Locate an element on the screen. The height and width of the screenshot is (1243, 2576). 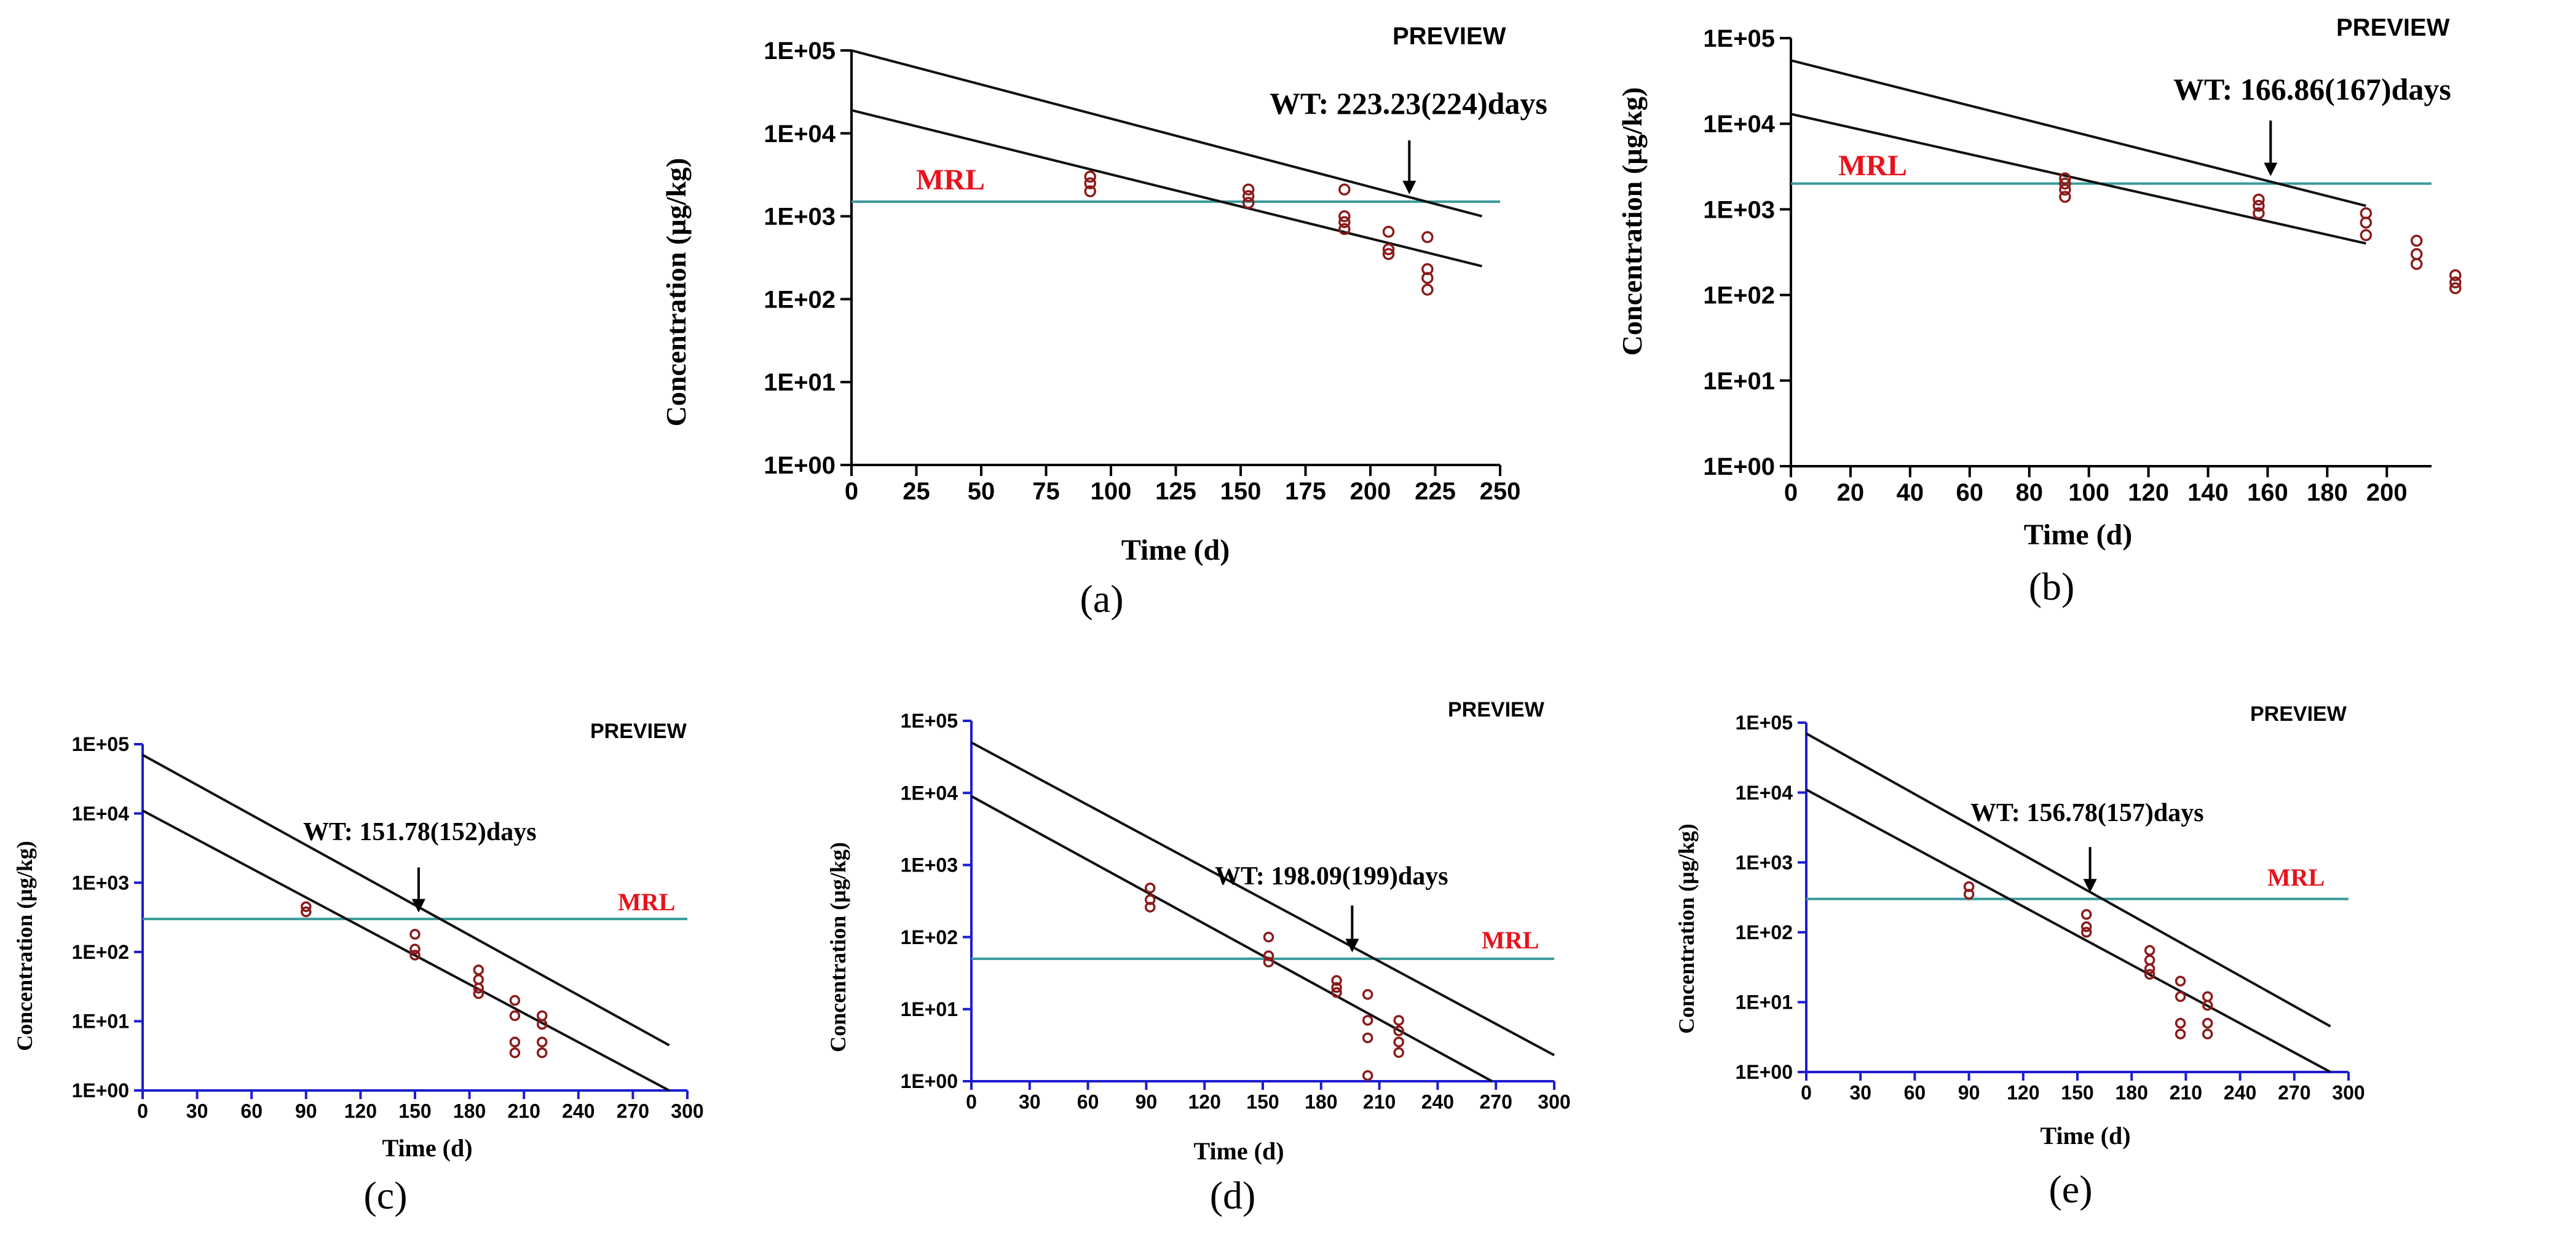
panel-d-x-tick-label-180: 180 is located at coordinates (1321, 1101).